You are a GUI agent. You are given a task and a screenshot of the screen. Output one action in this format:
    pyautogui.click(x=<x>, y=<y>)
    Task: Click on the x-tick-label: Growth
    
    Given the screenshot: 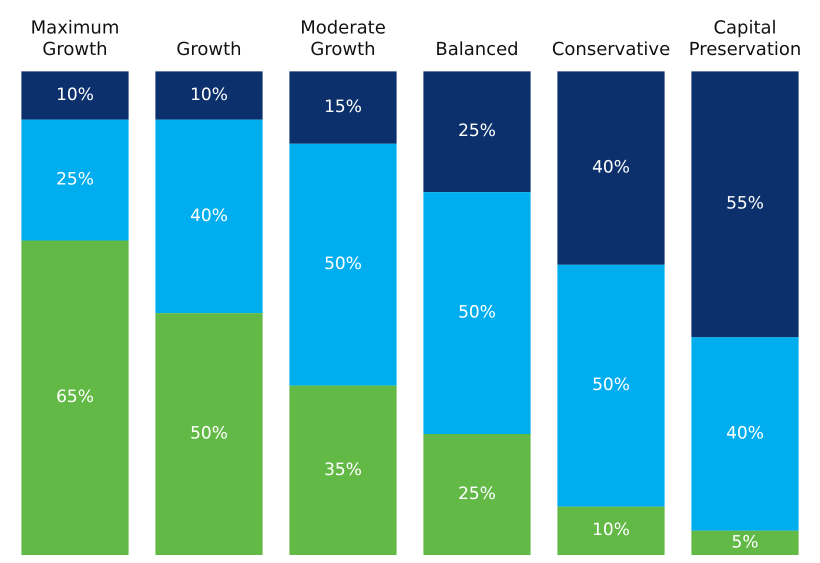 What is the action you would take?
    pyautogui.click(x=209, y=49)
    